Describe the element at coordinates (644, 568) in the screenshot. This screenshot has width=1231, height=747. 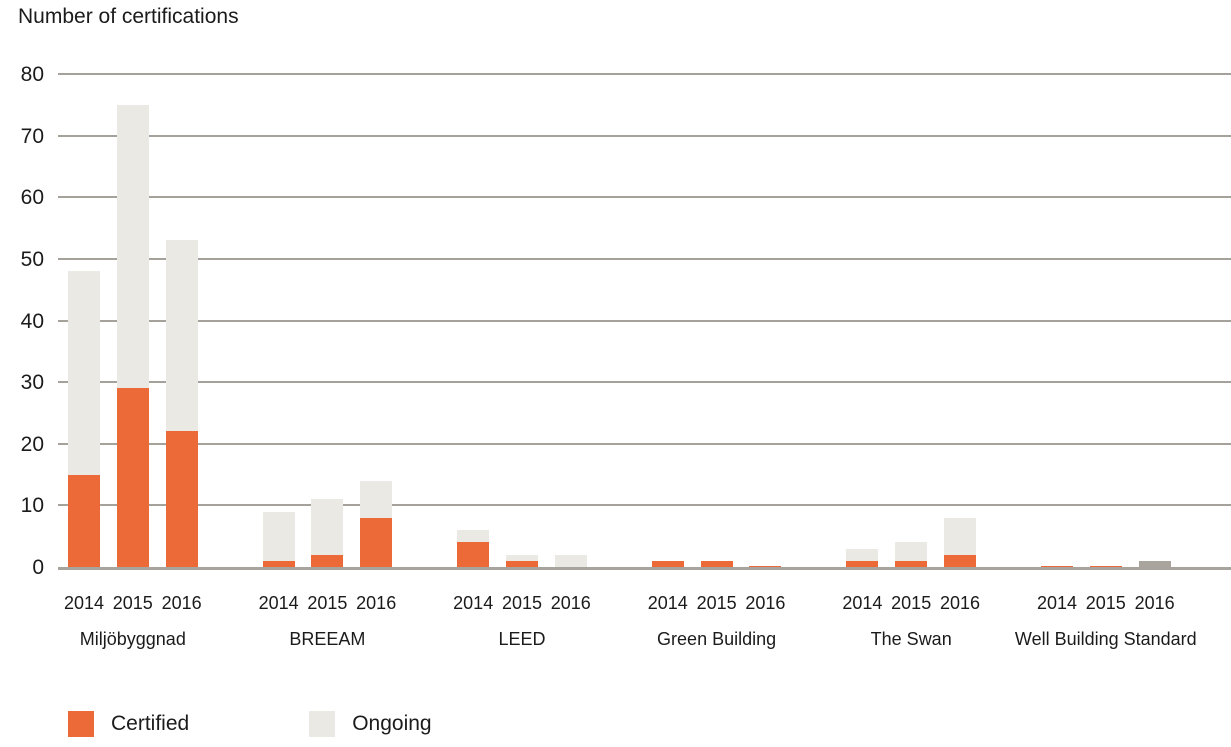
I see `x-axis-line` at that location.